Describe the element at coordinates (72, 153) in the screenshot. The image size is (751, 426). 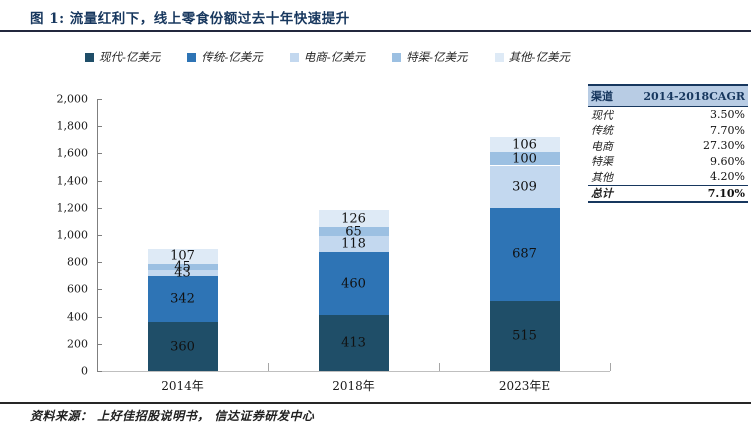
I see `y-axis-label: 1,600` at that location.